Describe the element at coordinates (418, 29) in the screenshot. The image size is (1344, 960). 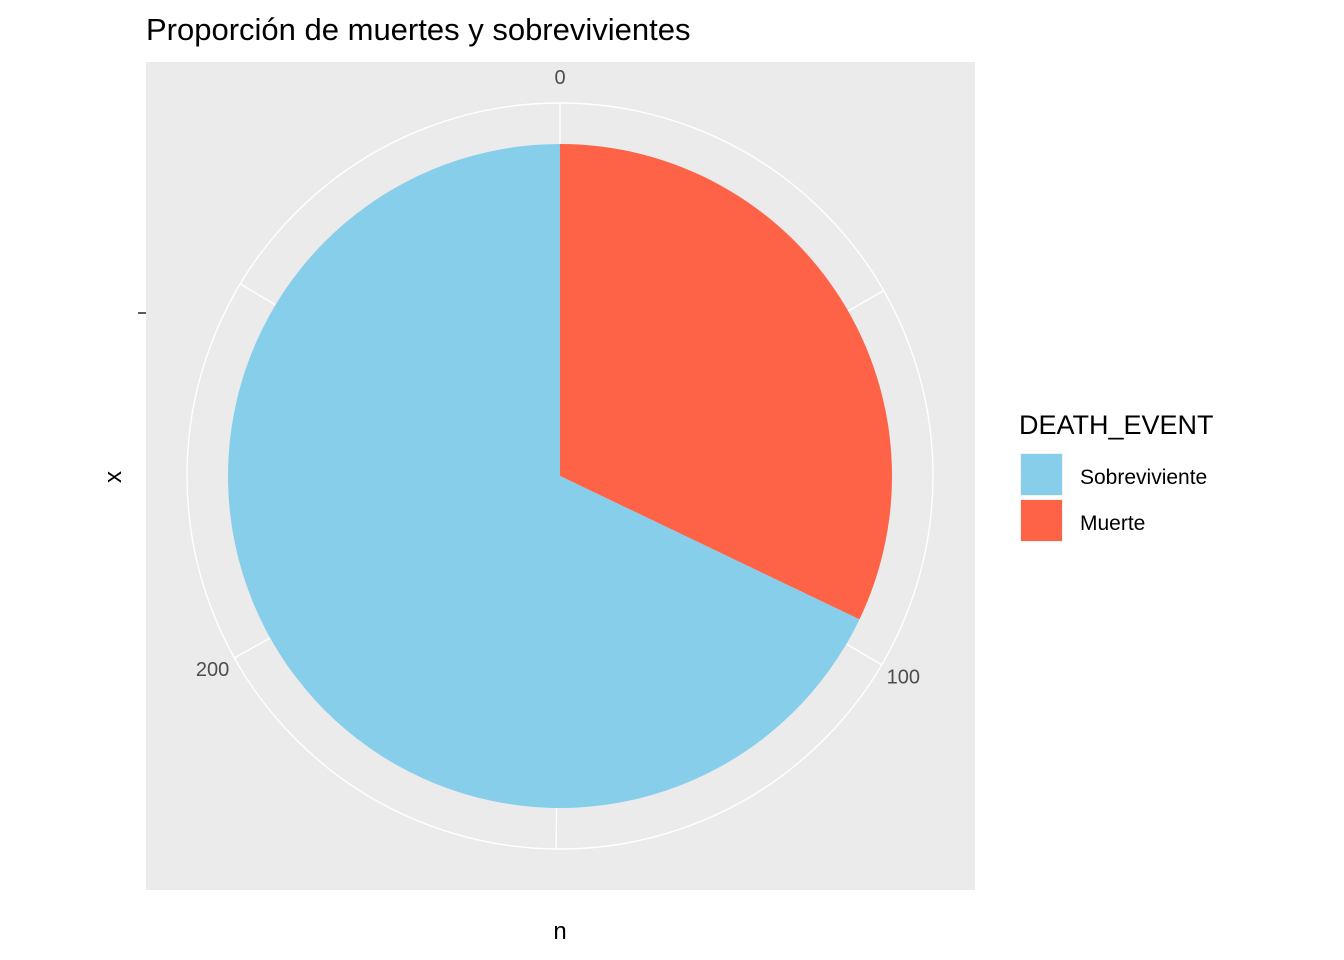
I see `chart-title: Proporción de muertes y sobrevivientes` at that location.